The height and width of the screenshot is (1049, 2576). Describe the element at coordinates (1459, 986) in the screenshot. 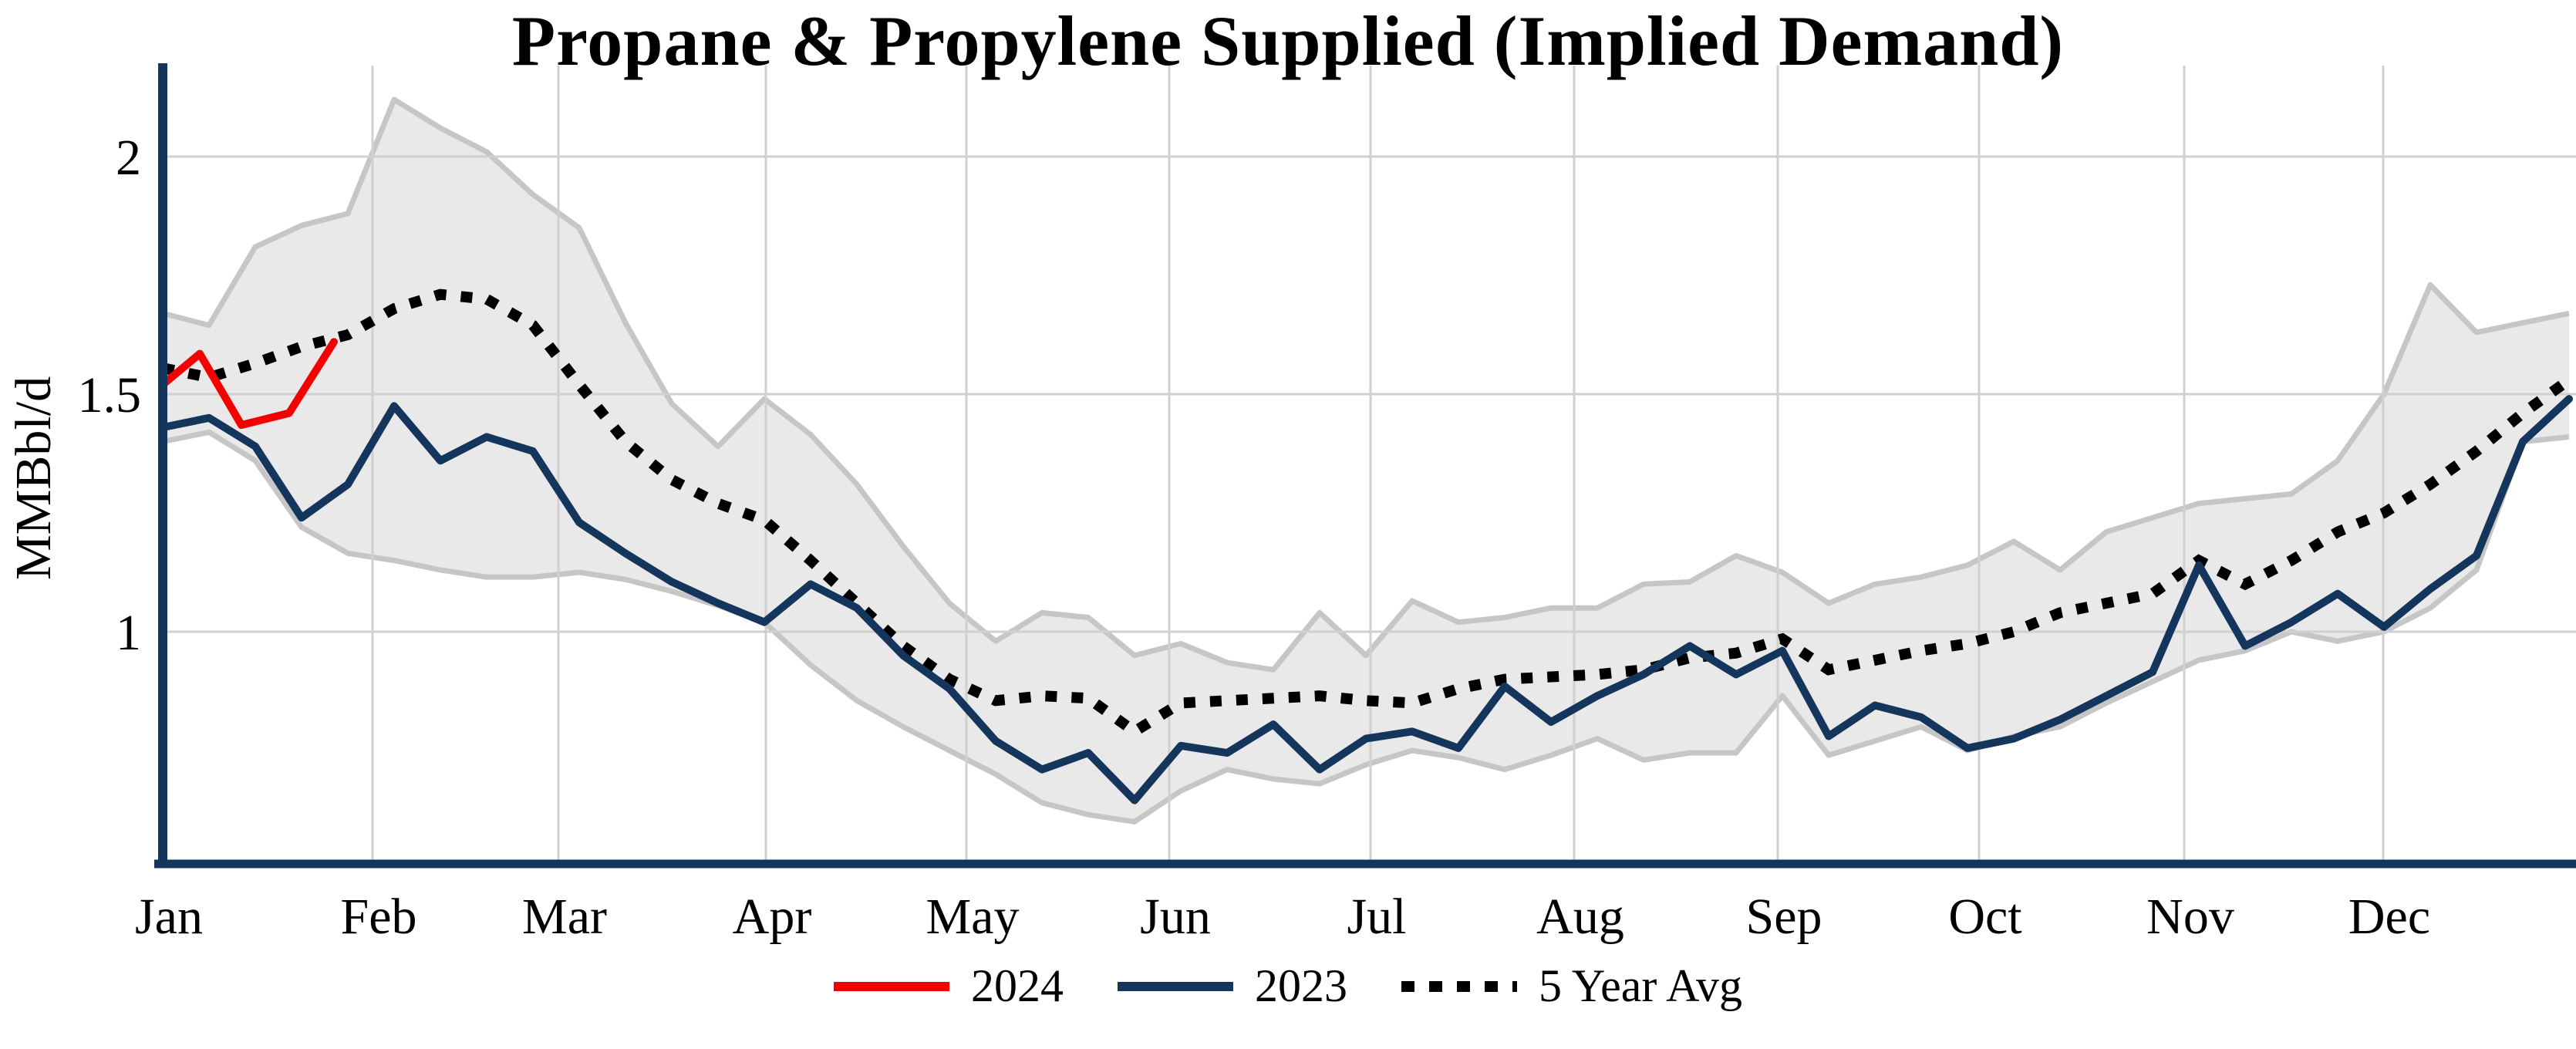

I see `5yr-avg-line-swatch` at that location.